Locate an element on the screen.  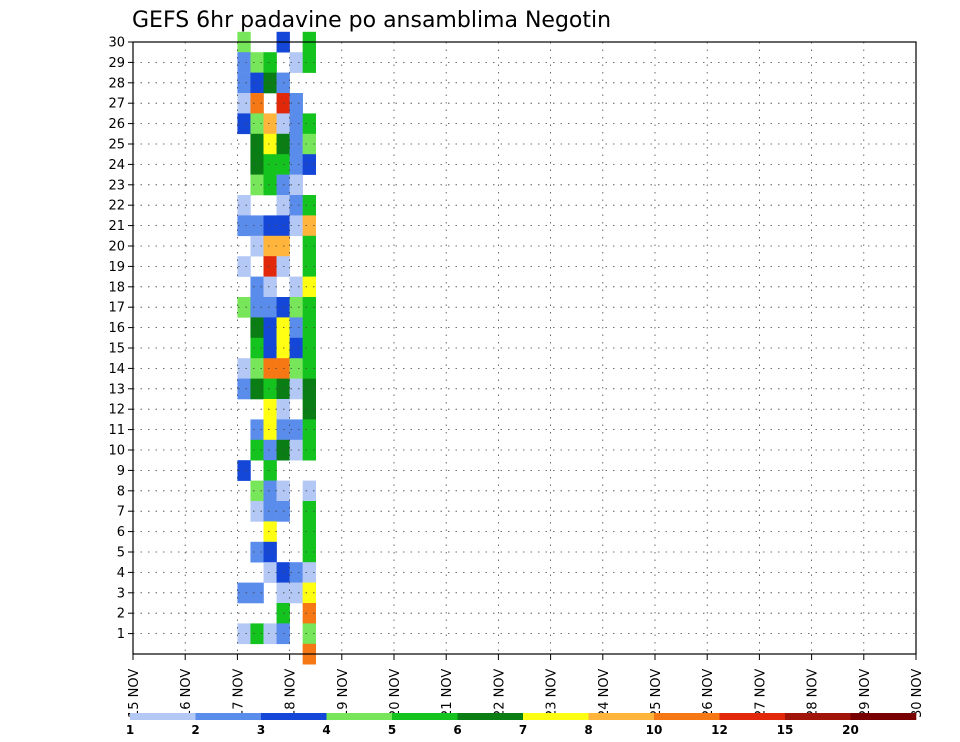
y-tick-label: 15 is located at coordinates (116, 349).